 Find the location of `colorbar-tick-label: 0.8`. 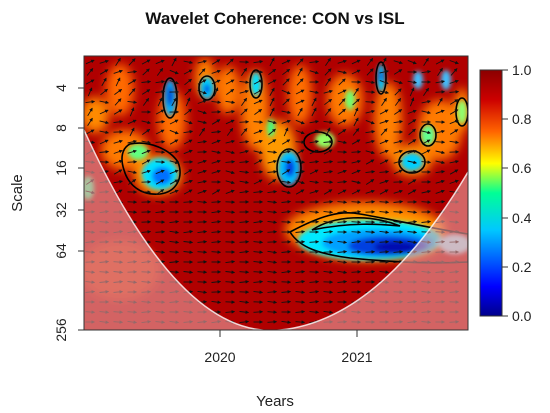

colorbar-tick-label: 0.8 is located at coordinates (522, 119).